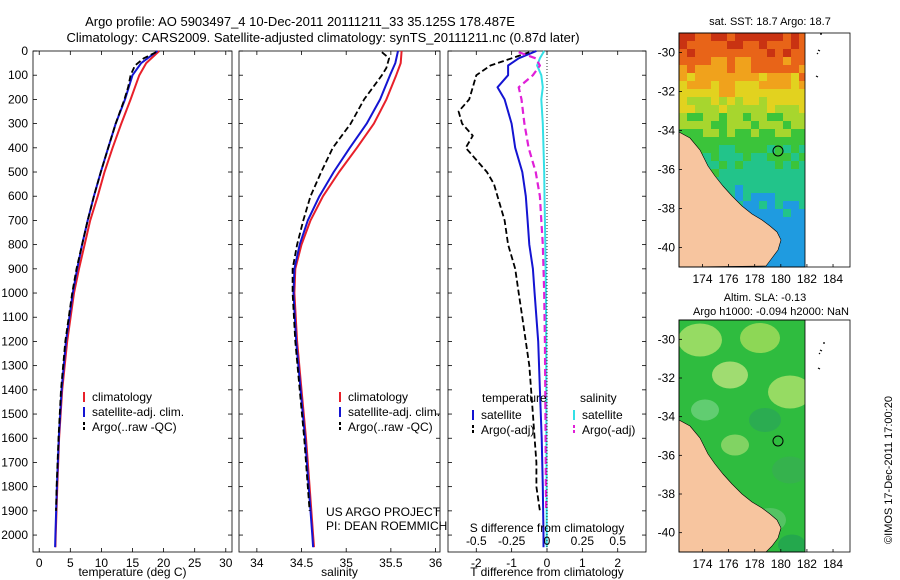 Image resolution: width=900 pixels, height=580 pixels. Describe the element at coordinates (667, 209) in the screenshot. I see `map-y-tick-label: -38` at that location.